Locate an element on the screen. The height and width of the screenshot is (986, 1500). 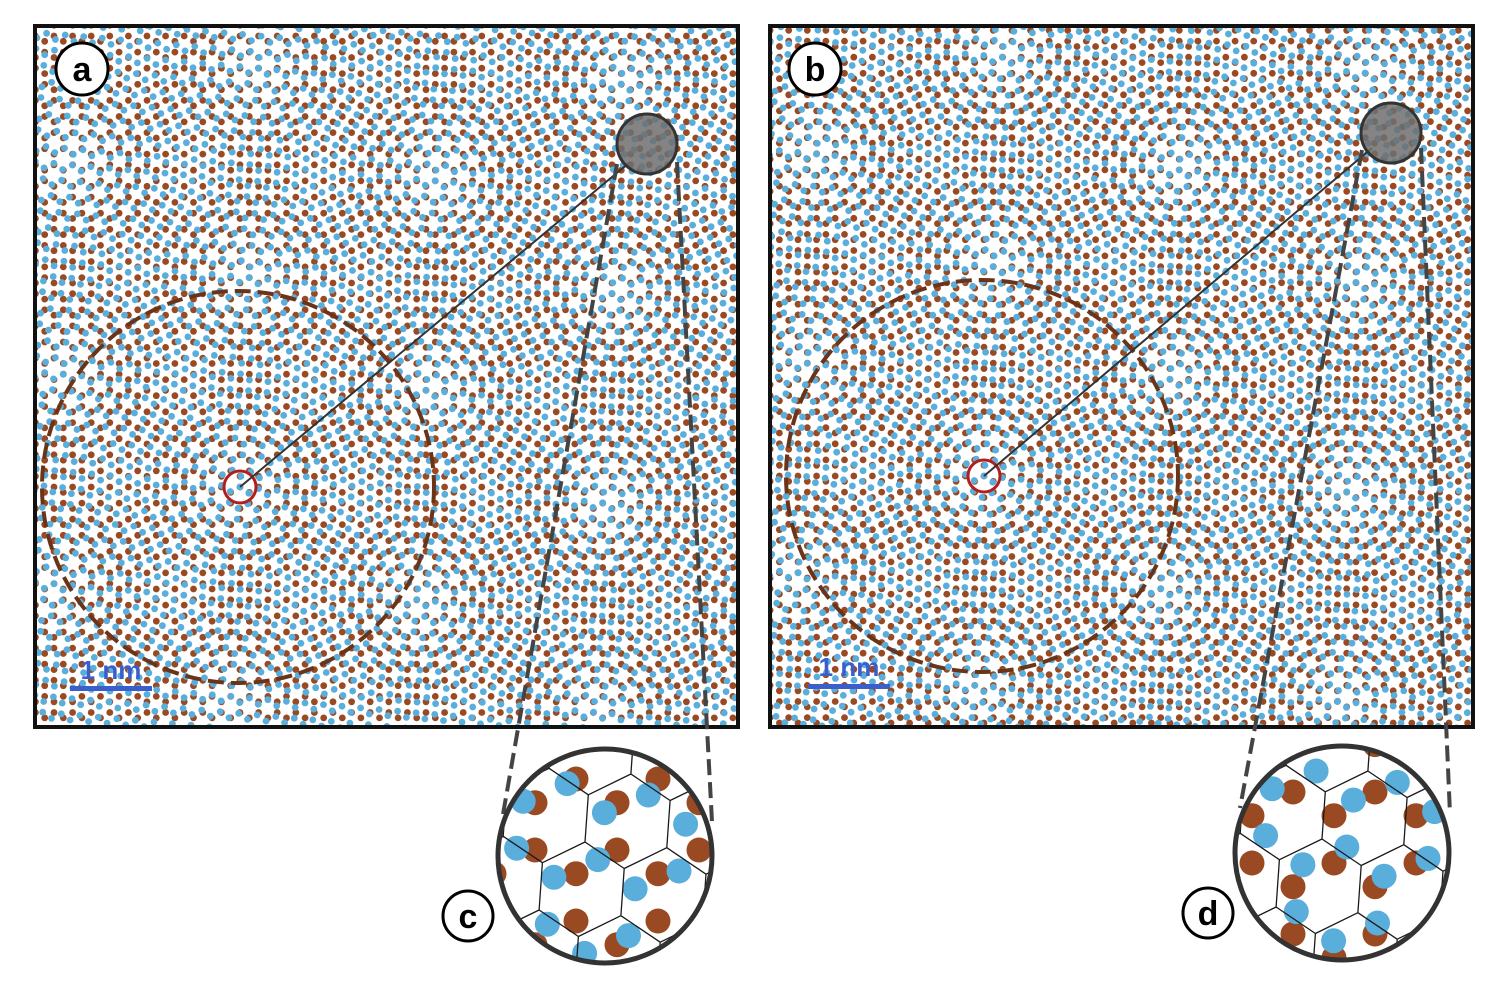
connector-lines-c is located at coordinates (607, 492).